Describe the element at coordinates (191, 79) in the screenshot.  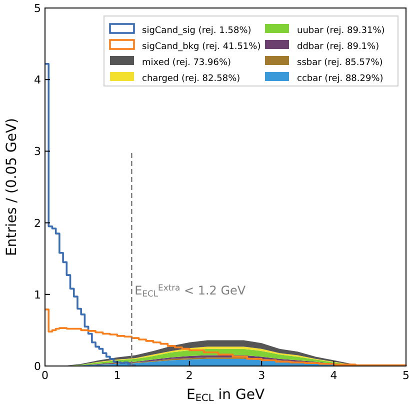
I see `legend-label: charged (rej. 82.58%)` at that location.